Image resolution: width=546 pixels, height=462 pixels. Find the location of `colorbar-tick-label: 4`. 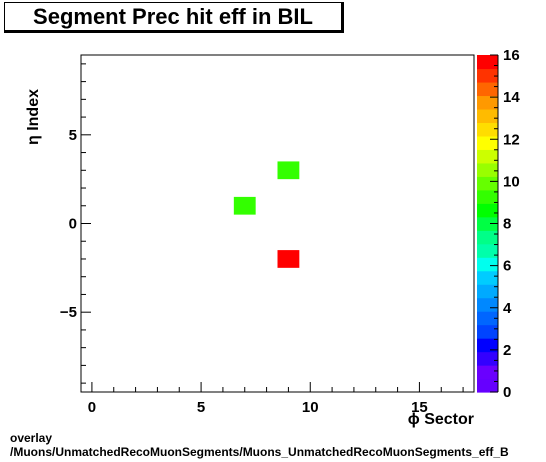

colorbar-tick-label: 4 is located at coordinates (507, 308).